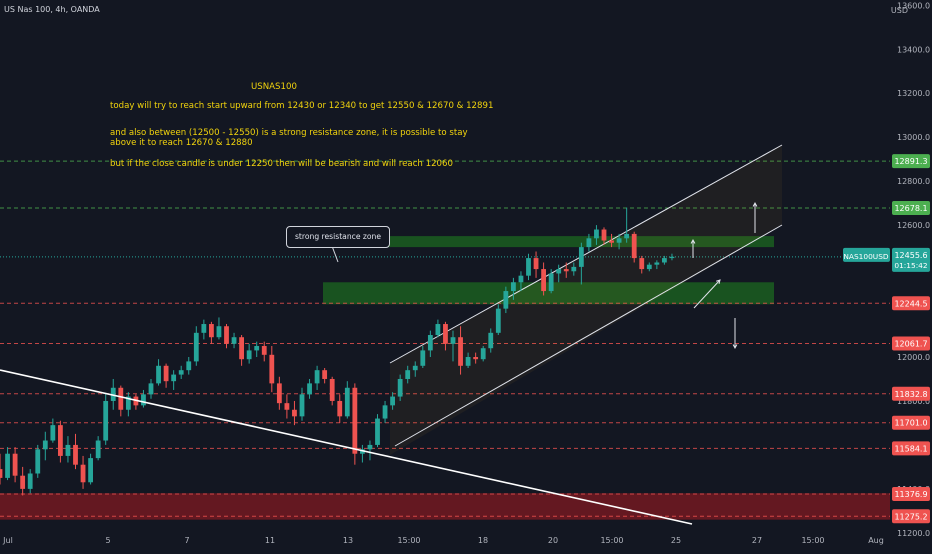 The width and height of the screenshot is (932, 554). What do you see at coordinates (181, 143) in the screenshot?
I see `notes-line-3: above it to reach 12670 & 12880` at bounding box center [181, 143].